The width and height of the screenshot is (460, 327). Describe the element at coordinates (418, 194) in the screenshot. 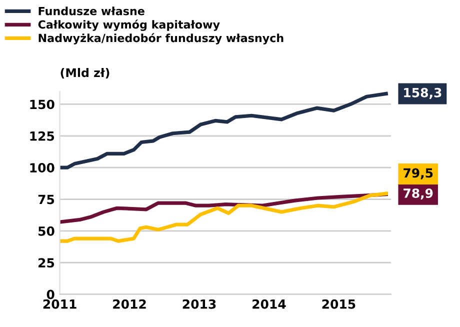

I see `text: 78,9` at that location.